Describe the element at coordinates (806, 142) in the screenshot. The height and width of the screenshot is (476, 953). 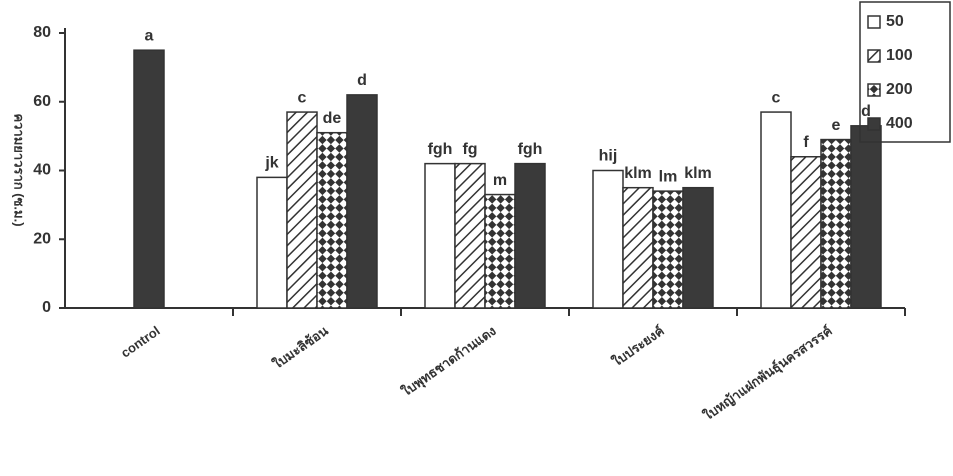
I see `significance-letter: f` at that location.